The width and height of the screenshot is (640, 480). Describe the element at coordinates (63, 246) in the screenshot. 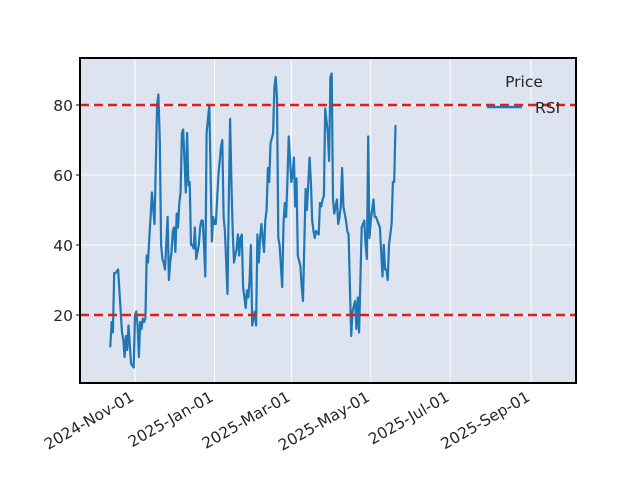

I see `y-tick-label: 40` at that location.